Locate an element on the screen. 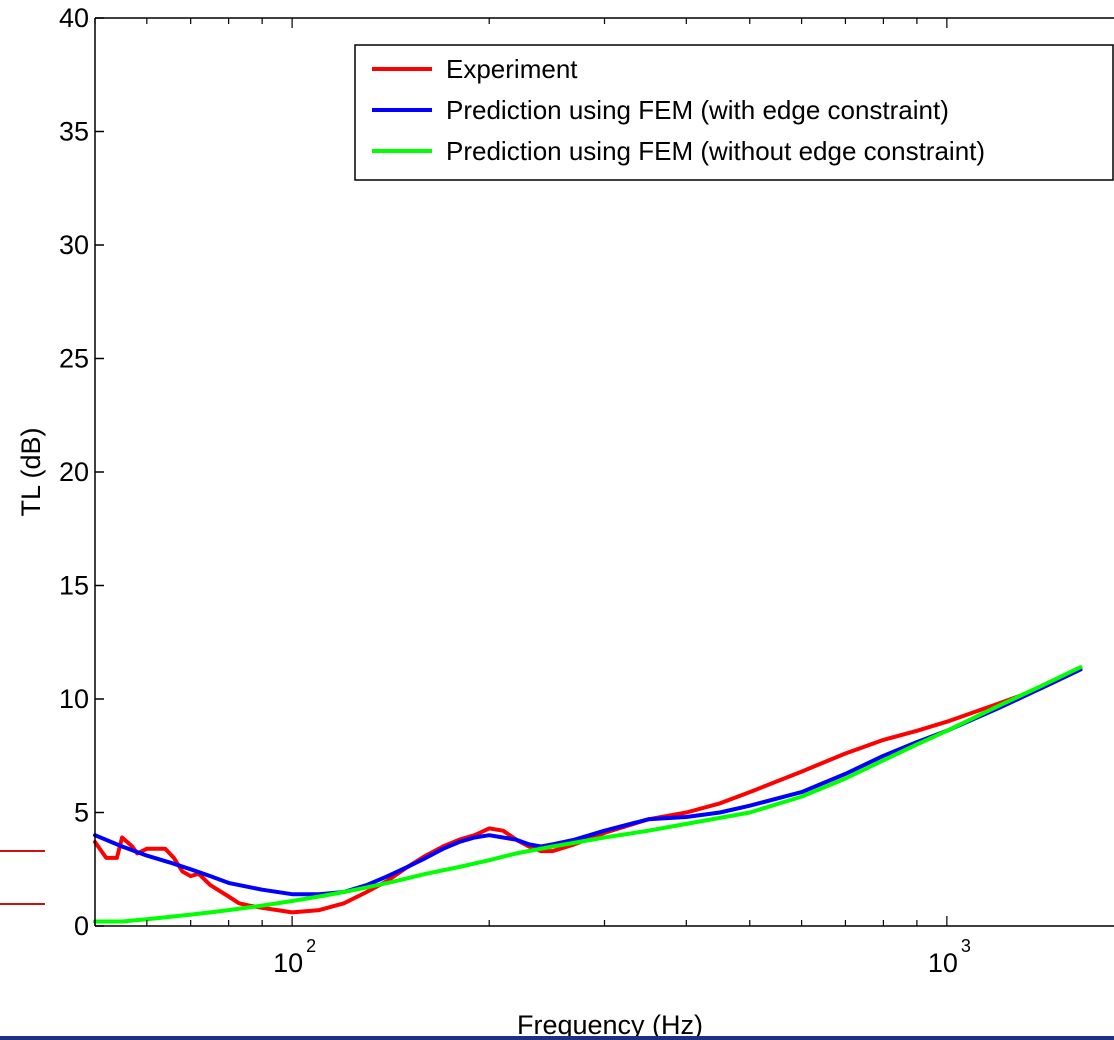 Image resolution: width=1114 pixels, height=1040 pixels. y-axis-label: TL (dB) is located at coordinates (31, 471).